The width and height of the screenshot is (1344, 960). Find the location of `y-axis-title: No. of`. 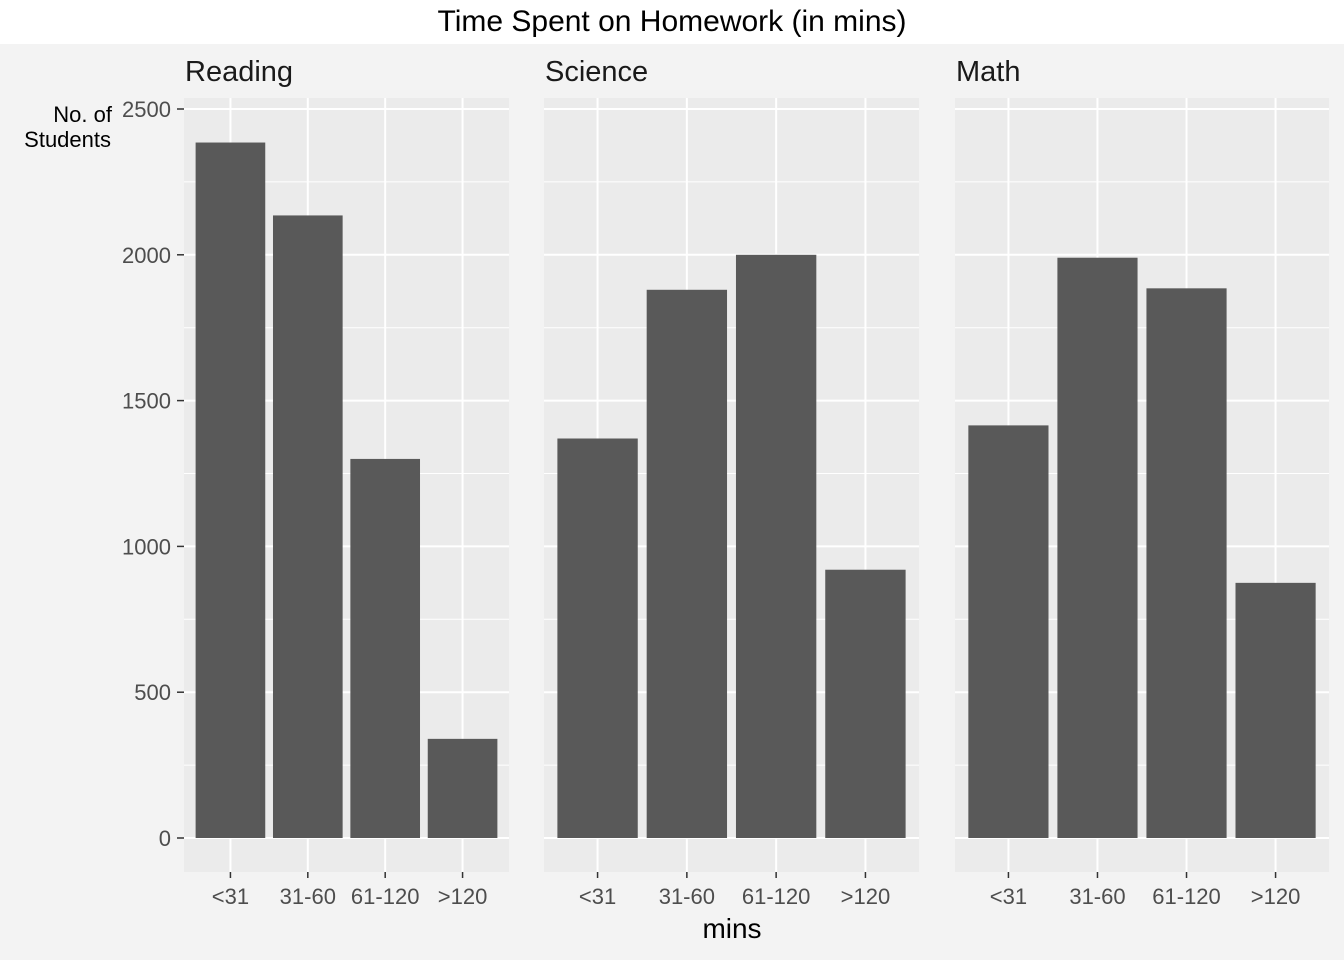

y-axis-title: No. of is located at coordinates (83, 114).